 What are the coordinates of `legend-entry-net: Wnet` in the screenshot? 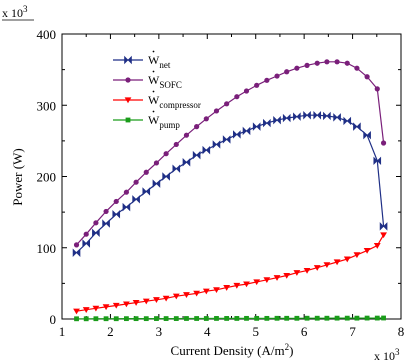 It's located at (142, 60).